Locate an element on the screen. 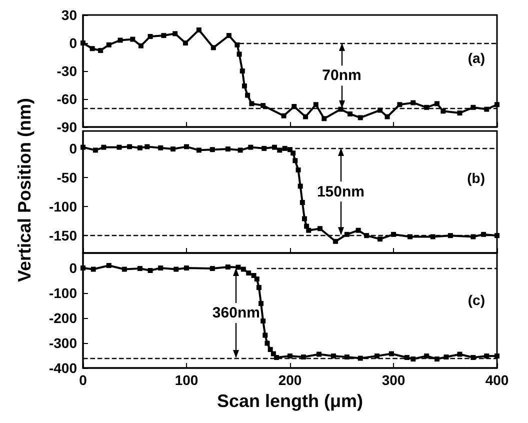 The width and height of the screenshot is (528, 423). y-tick-label: -50 is located at coordinates (67, 177).